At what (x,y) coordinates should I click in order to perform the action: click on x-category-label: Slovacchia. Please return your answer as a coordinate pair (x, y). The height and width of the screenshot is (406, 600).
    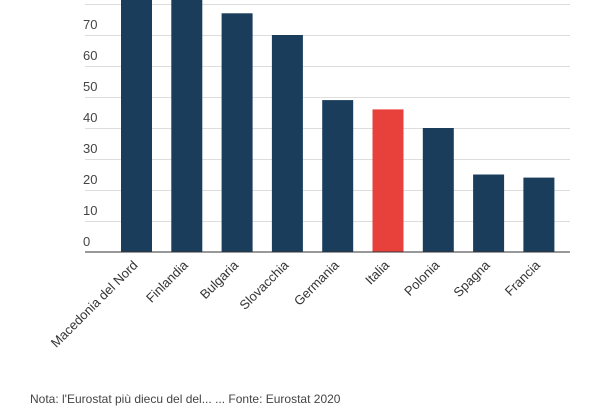
    Looking at the image, I should click on (264, 285).